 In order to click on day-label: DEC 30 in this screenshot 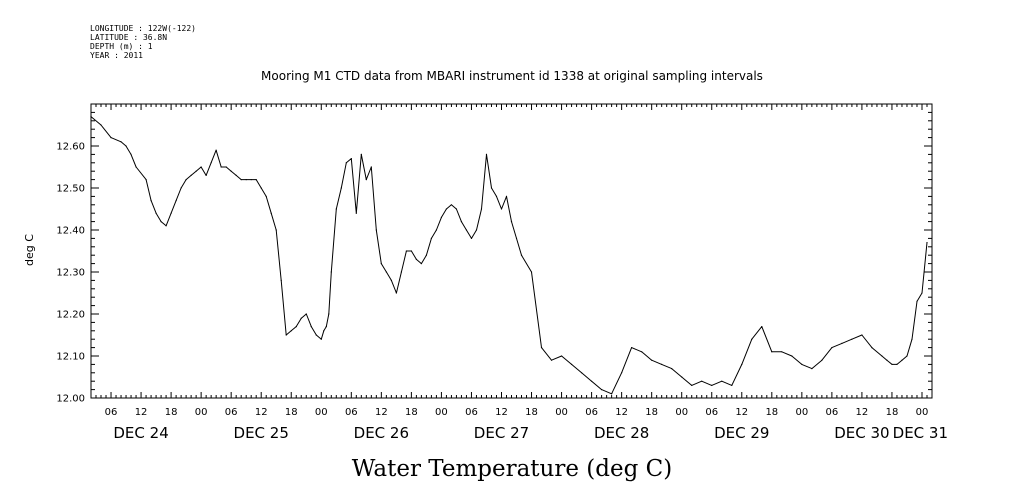, I will do `click(861, 433)`.